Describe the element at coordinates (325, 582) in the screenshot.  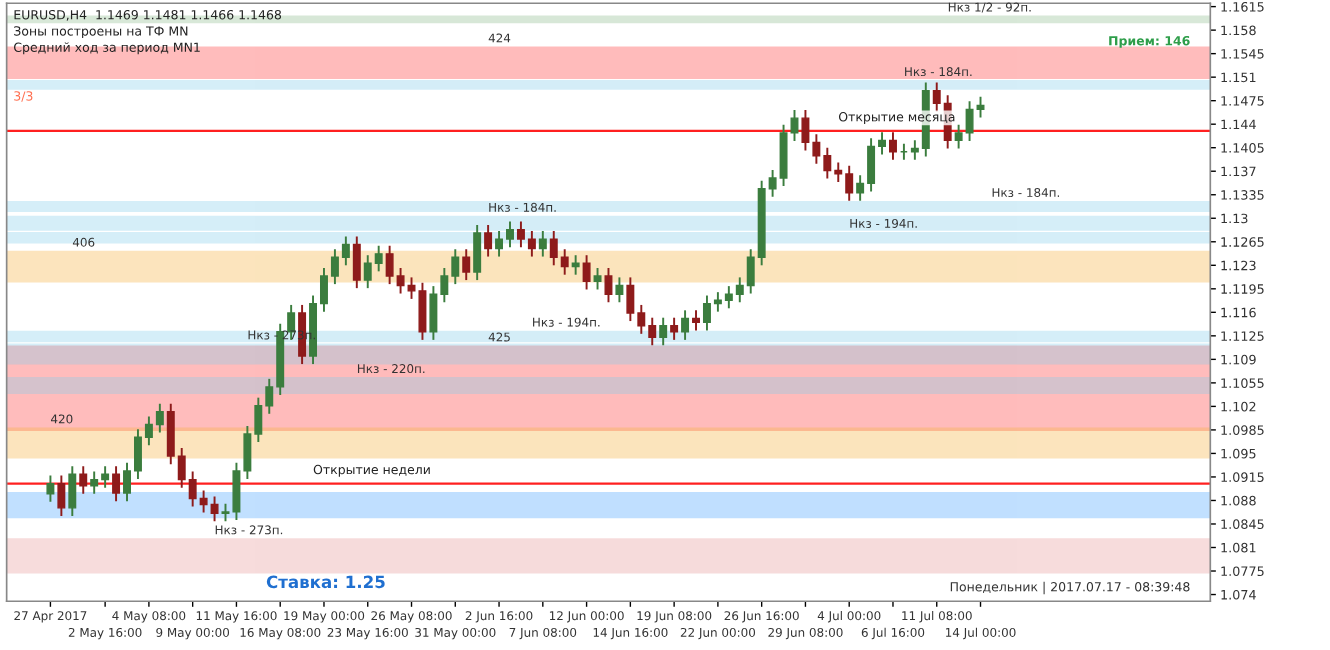
I see `annotation: Ставка: 1.25` at that location.